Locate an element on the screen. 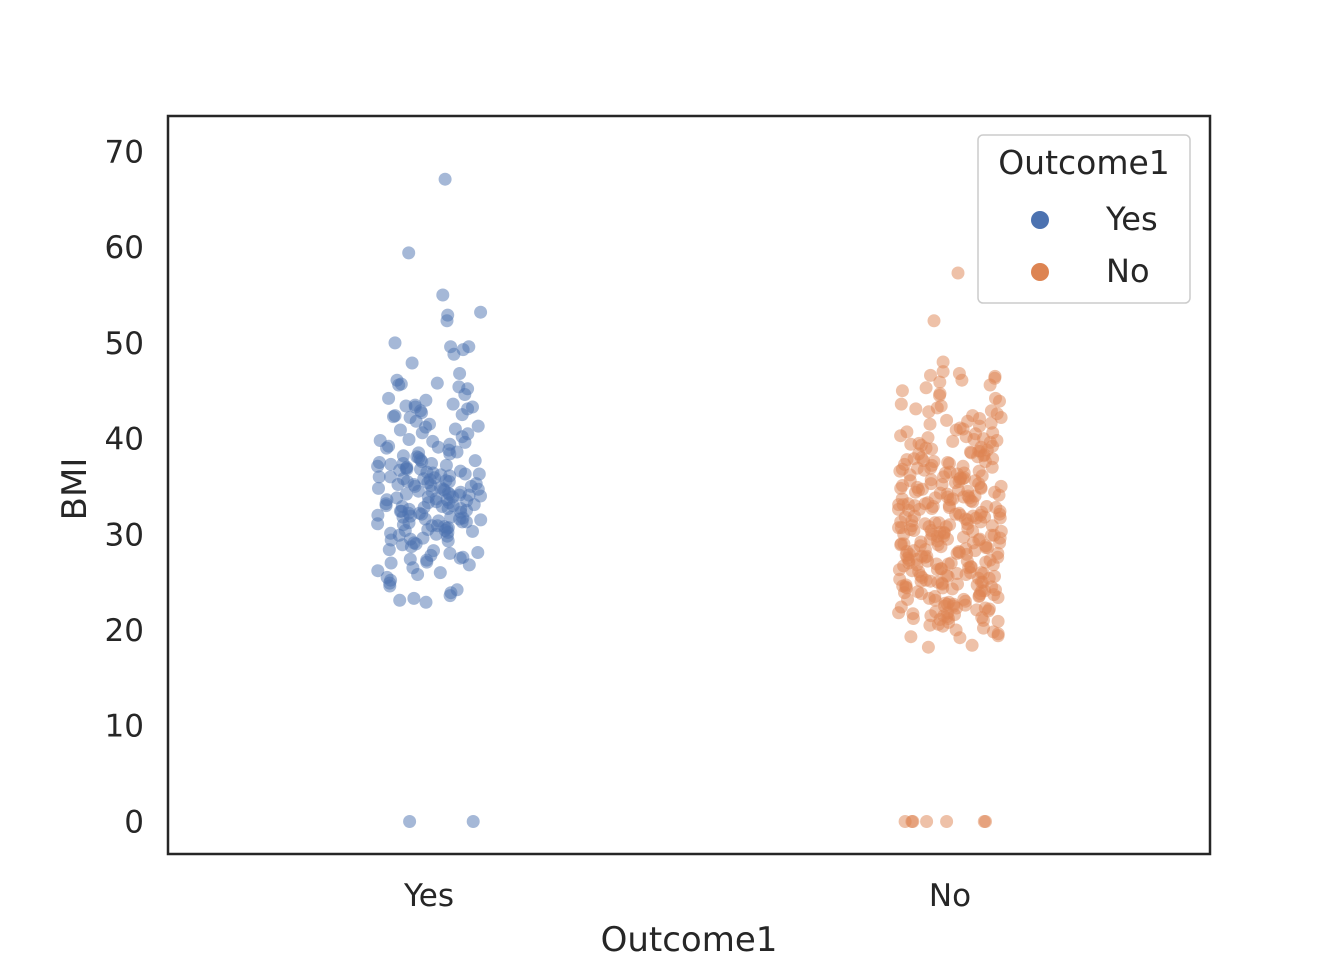 This screenshot has height=965, width=1344. legend-marker-no is located at coordinates (1040, 272).